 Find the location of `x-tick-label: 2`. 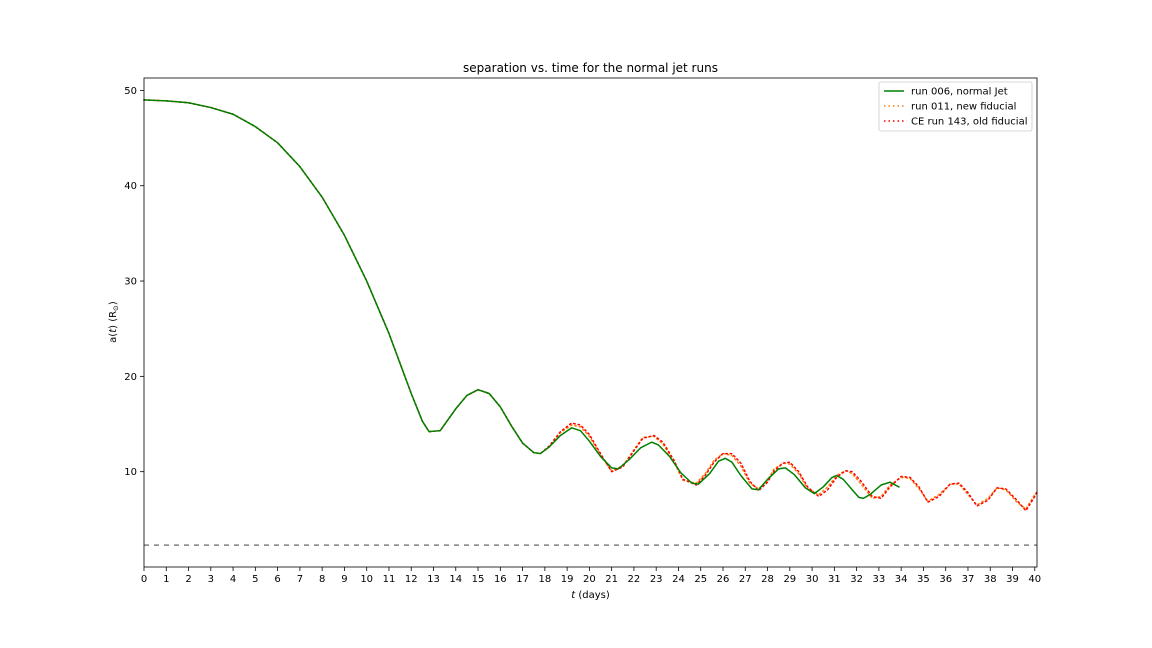

x-tick-label: 2 is located at coordinates (188, 579).